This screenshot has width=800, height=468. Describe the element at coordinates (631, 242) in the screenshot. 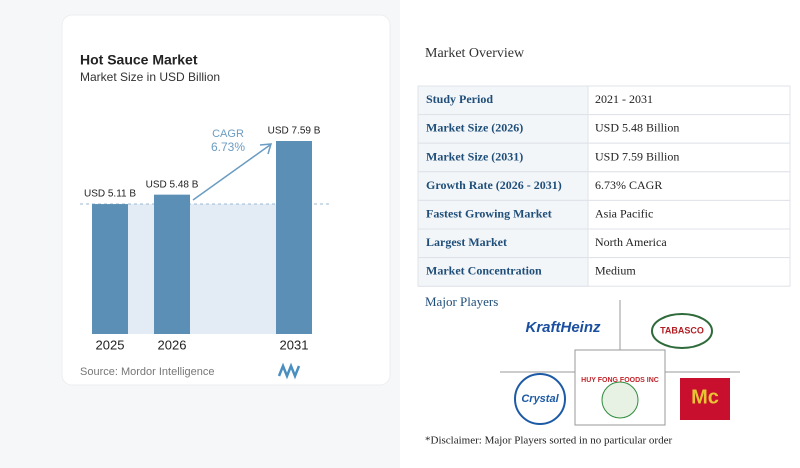

I see `row-value: North America` at that location.